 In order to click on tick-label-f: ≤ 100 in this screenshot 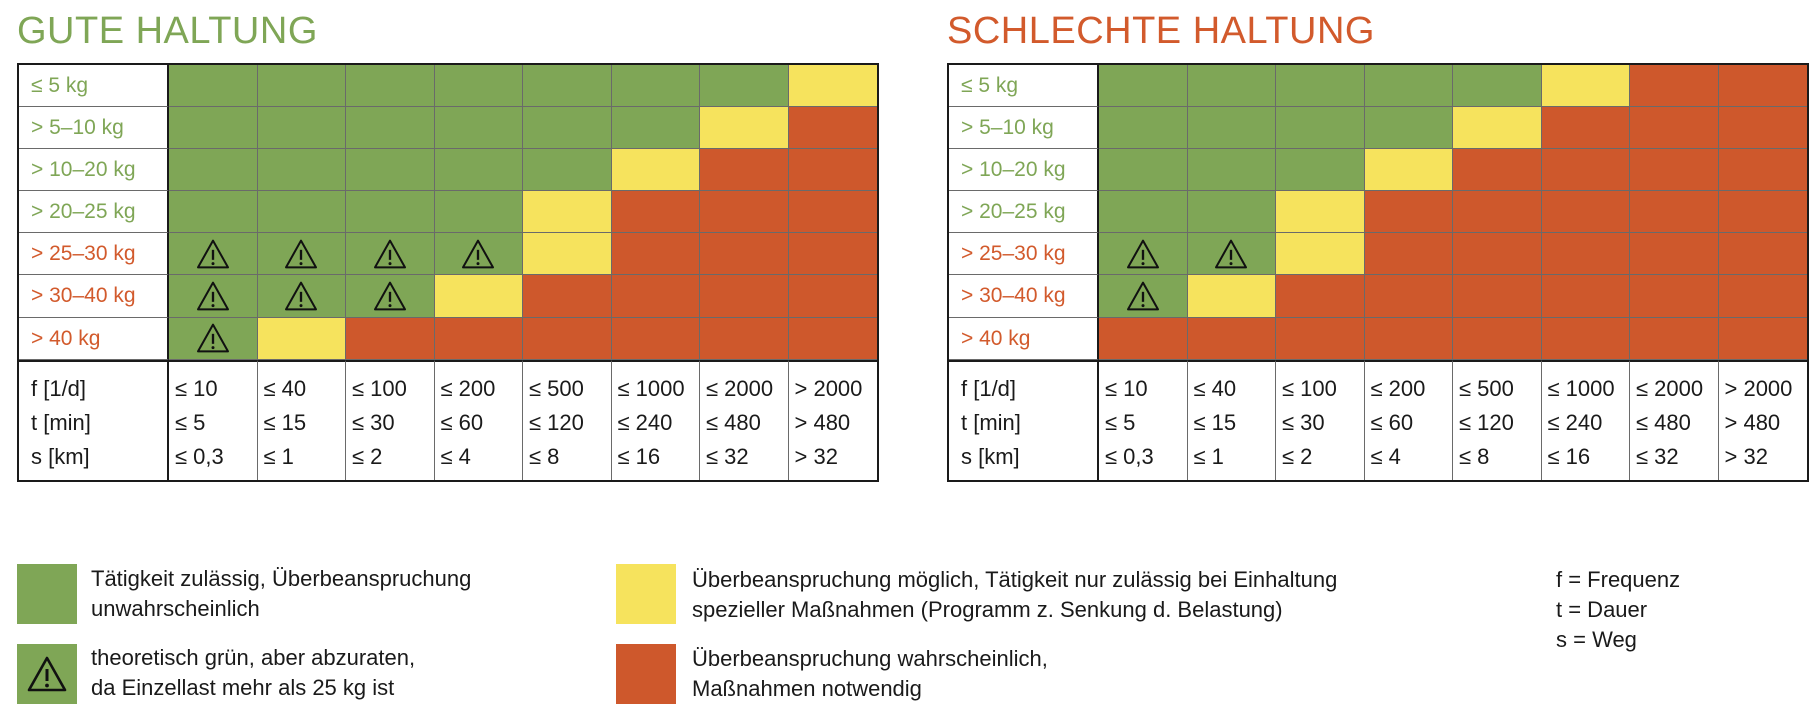, I will do `click(1309, 388)`.